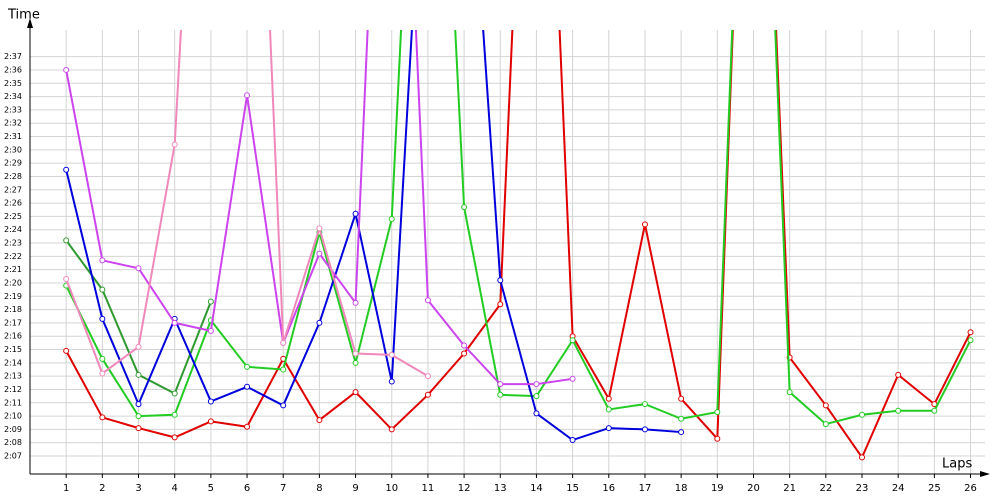  I want to click on x-tick-label: 3, so click(138, 488).